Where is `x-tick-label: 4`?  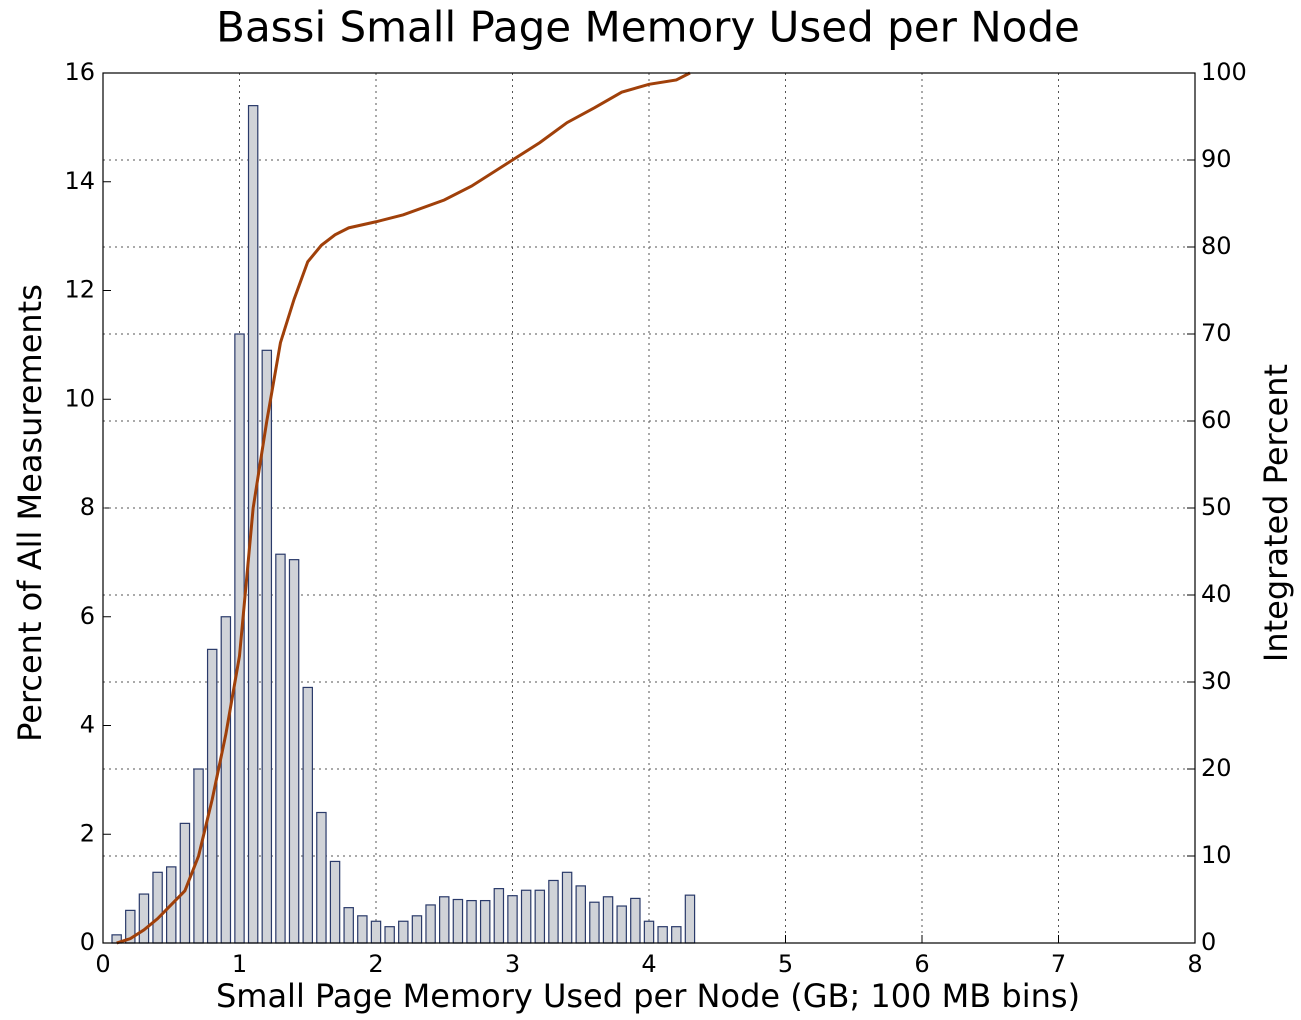 x-tick-label: 4 is located at coordinates (648, 964).